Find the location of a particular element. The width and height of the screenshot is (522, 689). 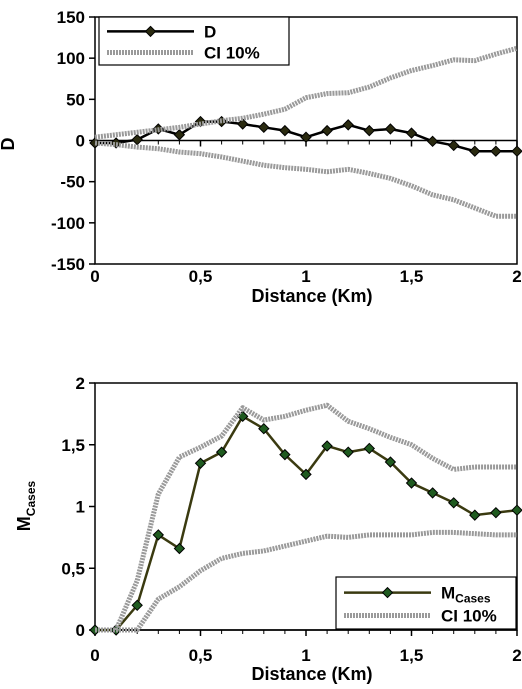

y-tick-label: 0,5 is located at coordinates (73, 568).